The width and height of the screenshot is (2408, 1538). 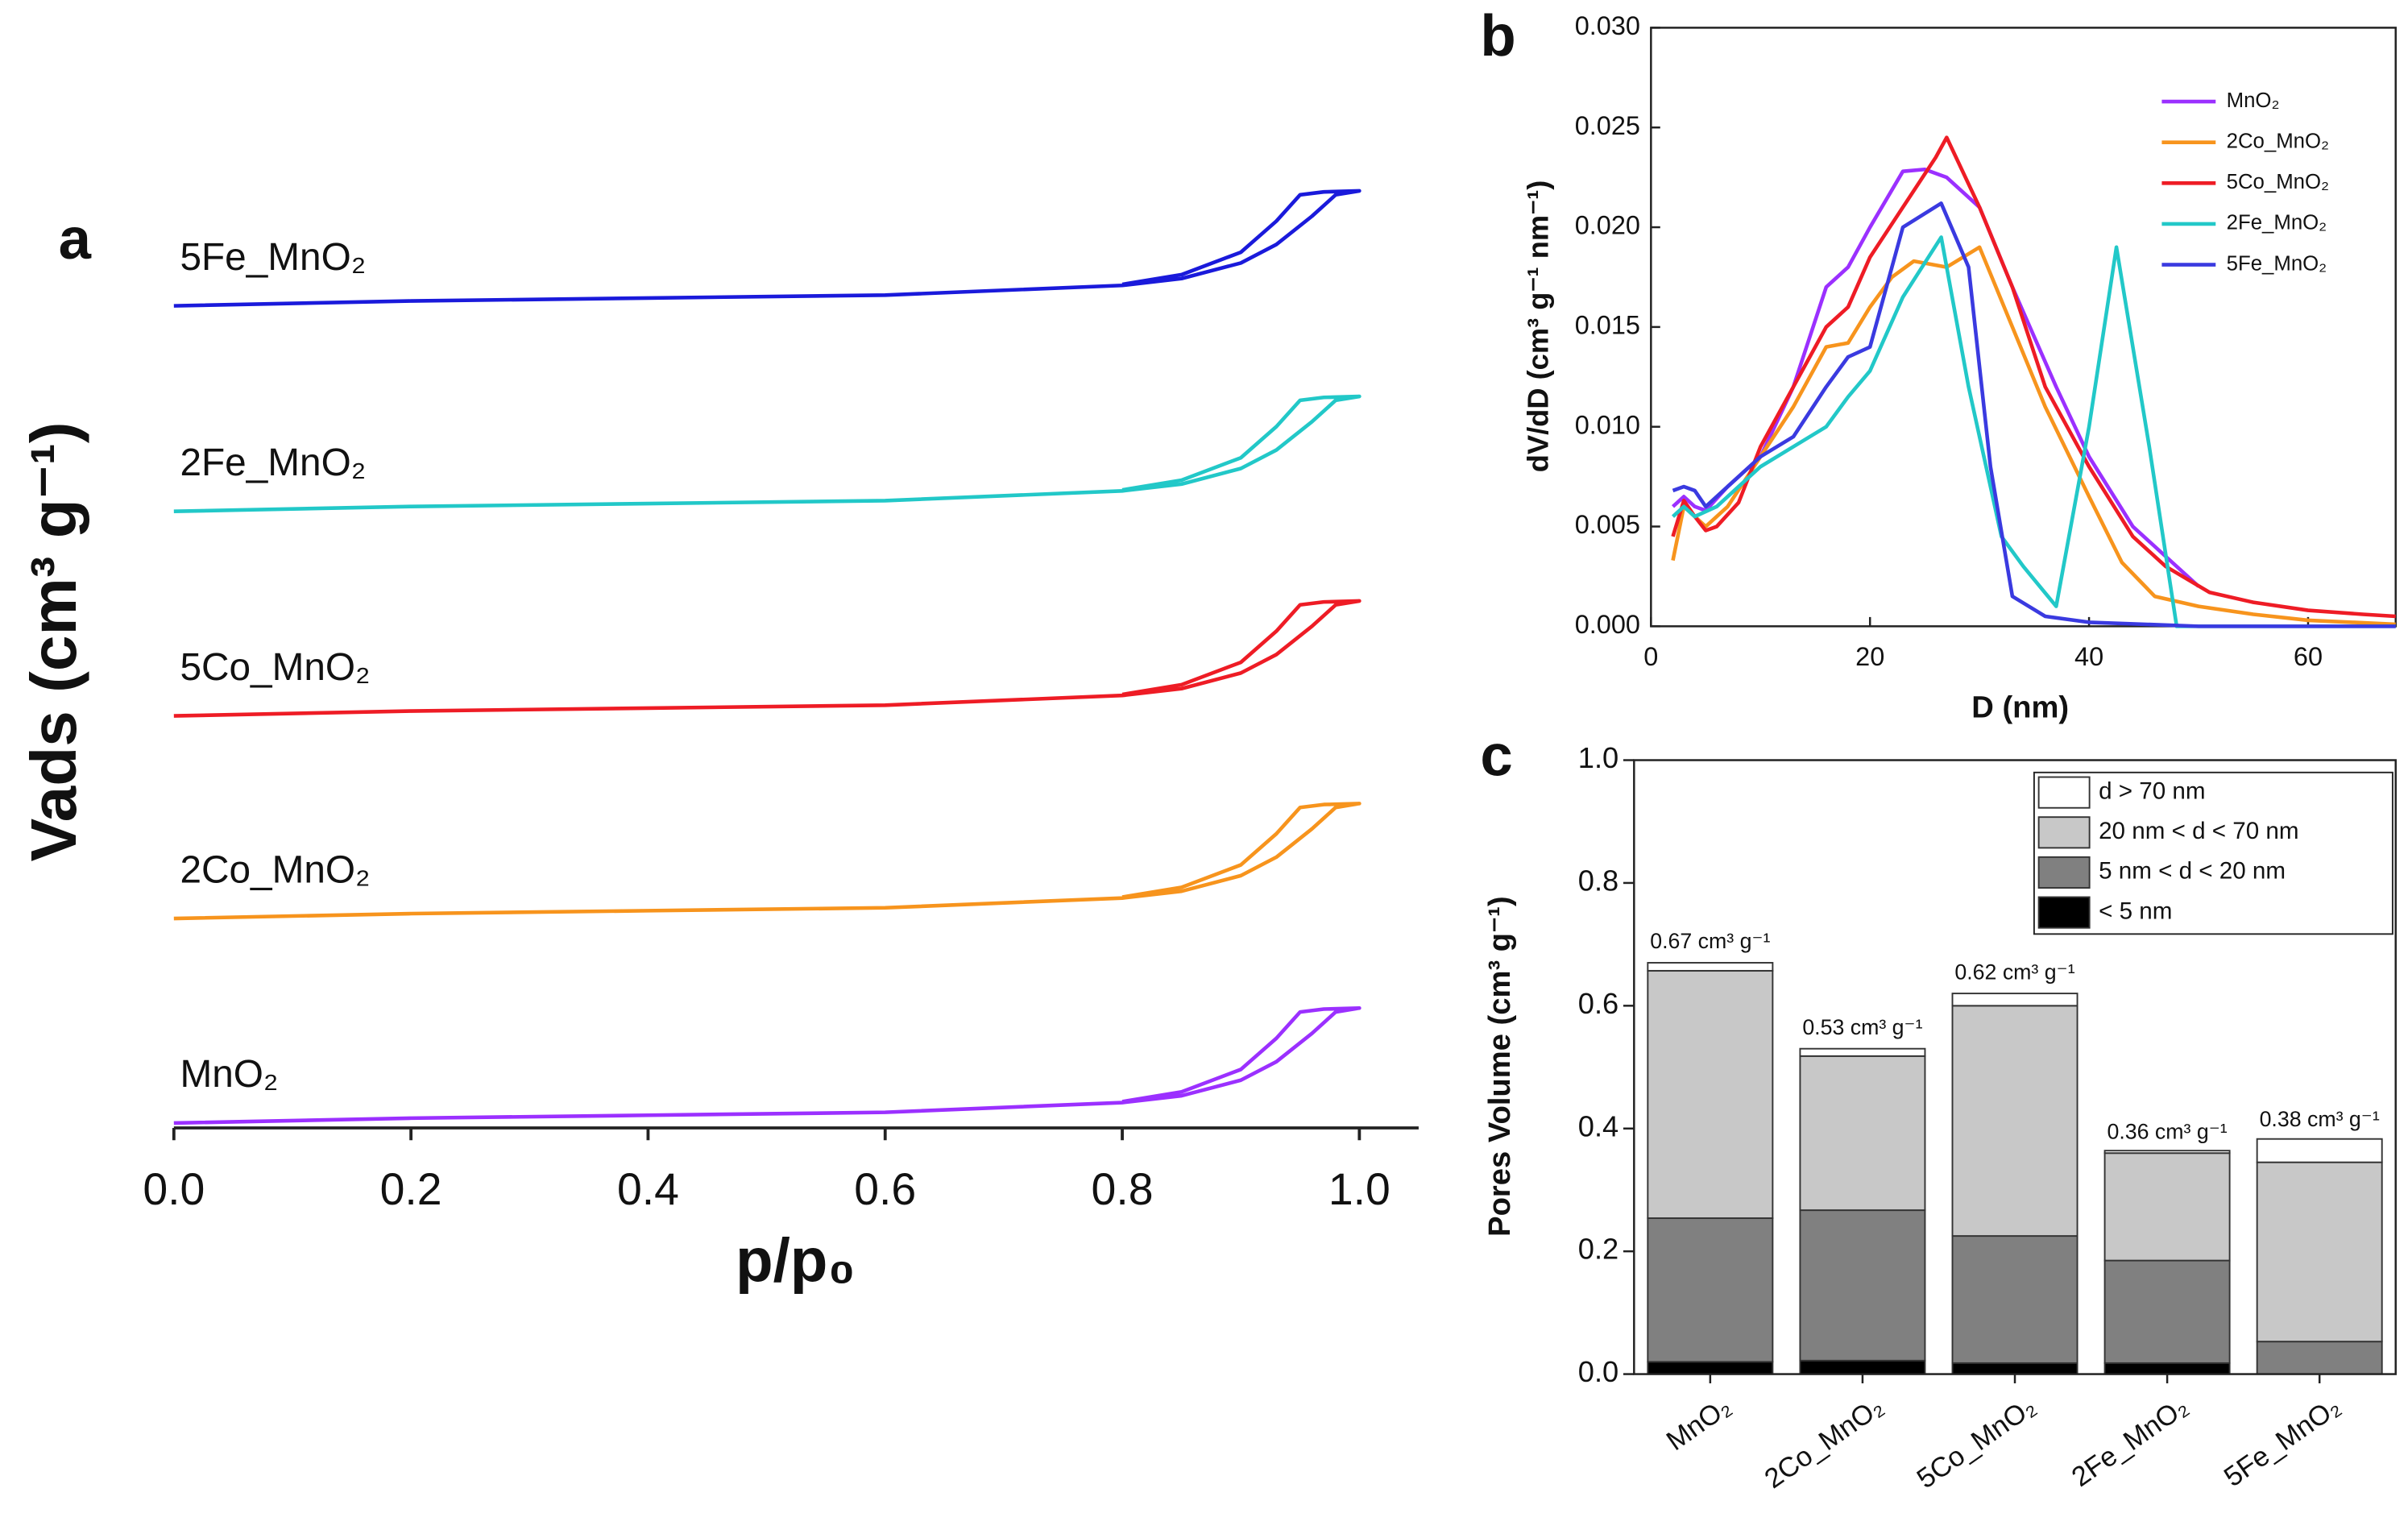 I want to click on series-label: 5Co_MnO₂, so click(x=275, y=667).